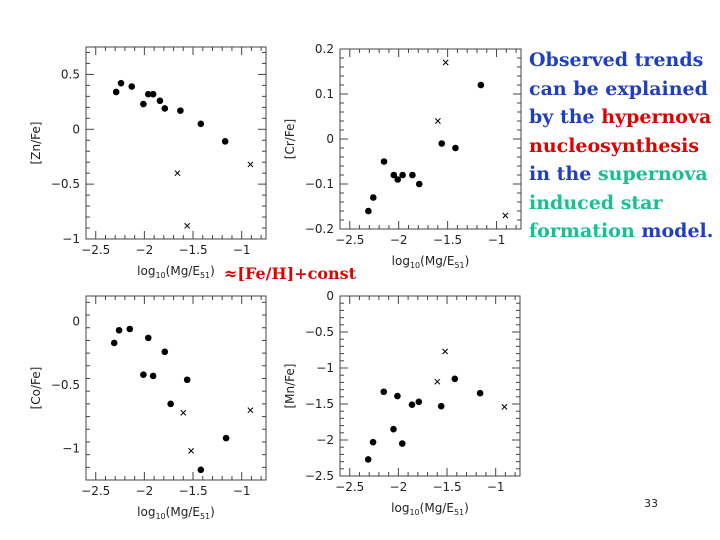 This screenshot has width=720, height=540. What do you see at coordinates (616, 60) in the screenshot?
I see `text-segment: Observed trends` at bounding box center [616, 60].